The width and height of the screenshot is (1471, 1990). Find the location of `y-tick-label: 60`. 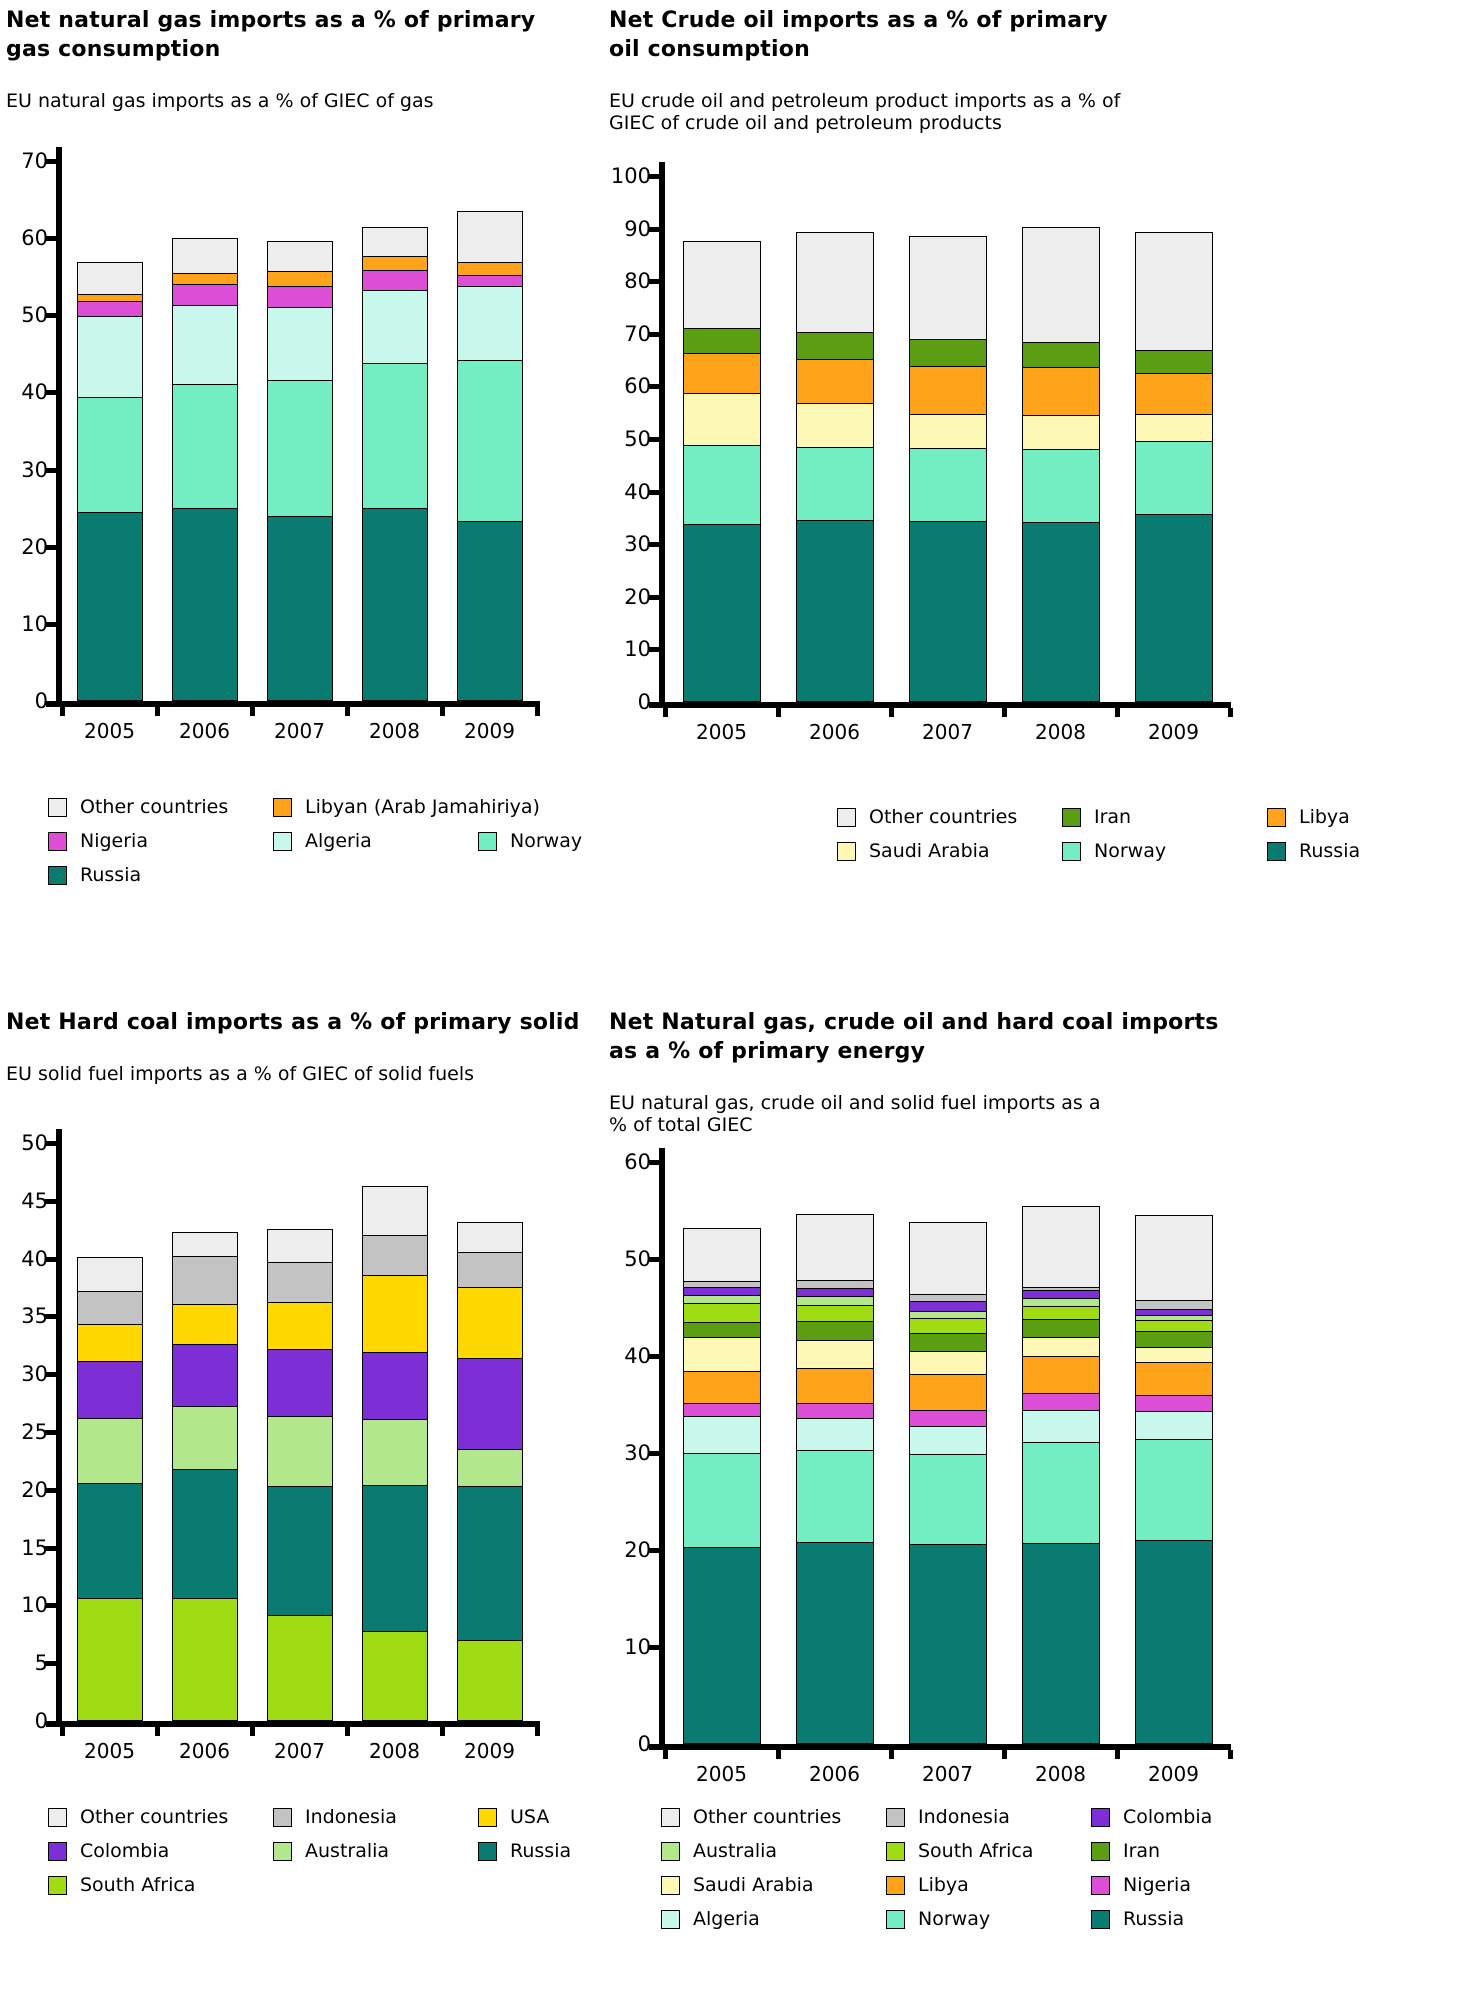

y-tick-label: 60 is located at coordinates (34, 238).